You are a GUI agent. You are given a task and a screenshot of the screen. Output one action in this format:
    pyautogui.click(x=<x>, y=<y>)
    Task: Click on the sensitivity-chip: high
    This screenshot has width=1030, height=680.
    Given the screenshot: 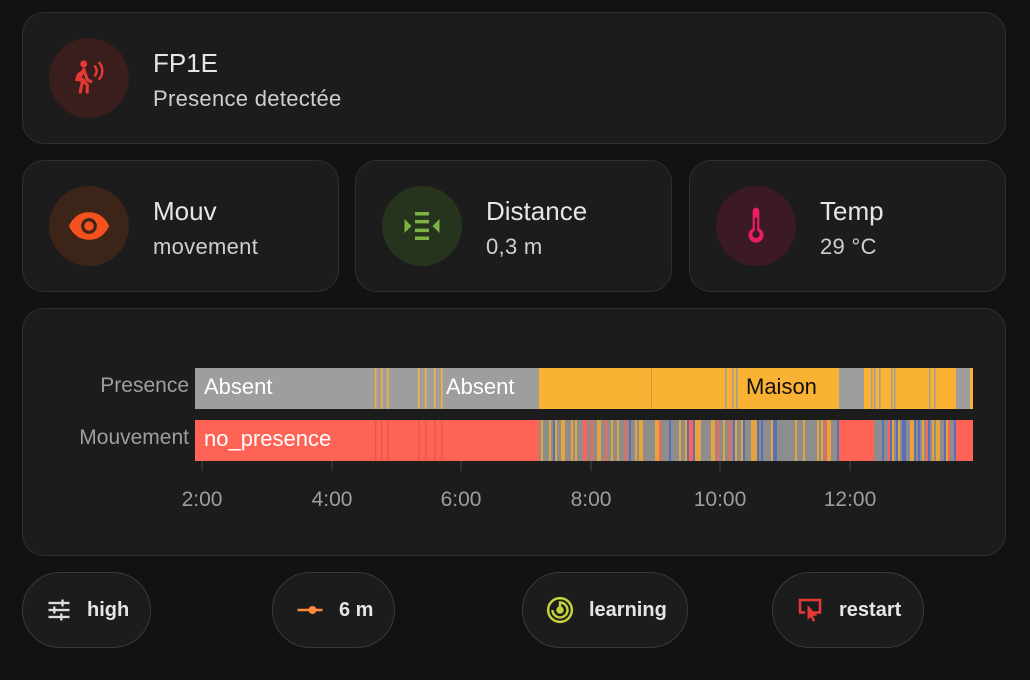 What is the action you would take?
    pyautogui.click(x=86, y=610)
    